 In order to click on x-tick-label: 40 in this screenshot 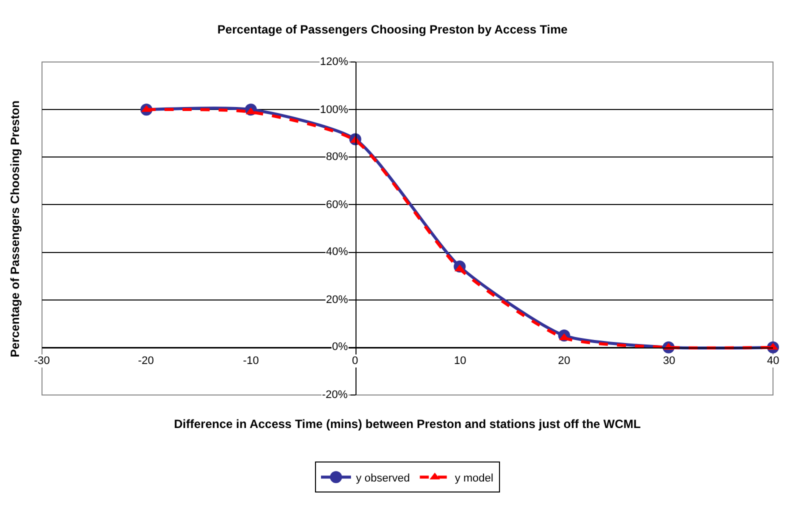, I will do `click(773, 361)`.